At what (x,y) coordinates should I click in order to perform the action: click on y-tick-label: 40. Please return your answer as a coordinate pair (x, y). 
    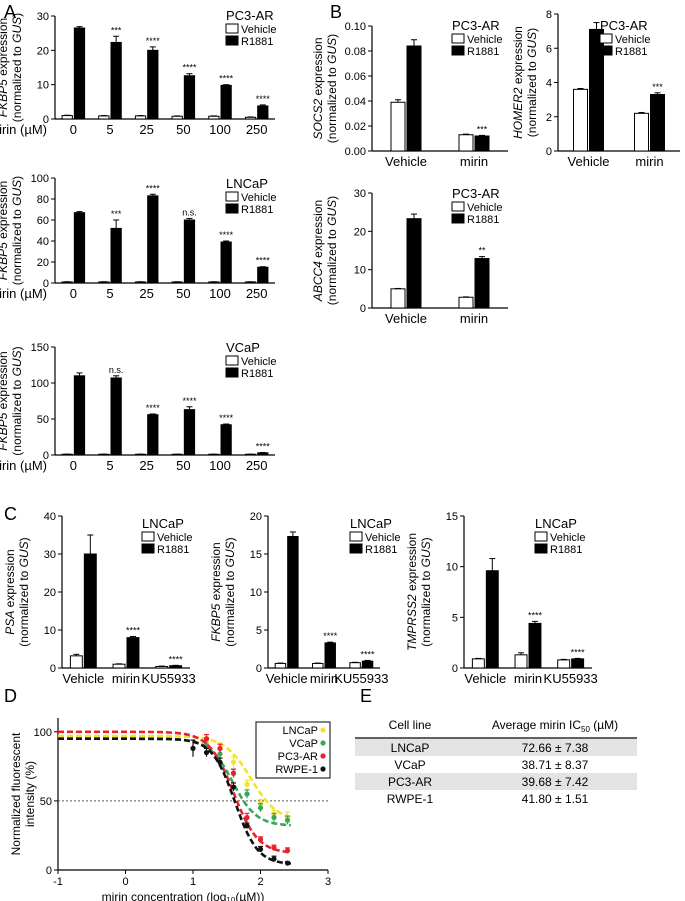
    Looking at the image, I should click on (50, 517).